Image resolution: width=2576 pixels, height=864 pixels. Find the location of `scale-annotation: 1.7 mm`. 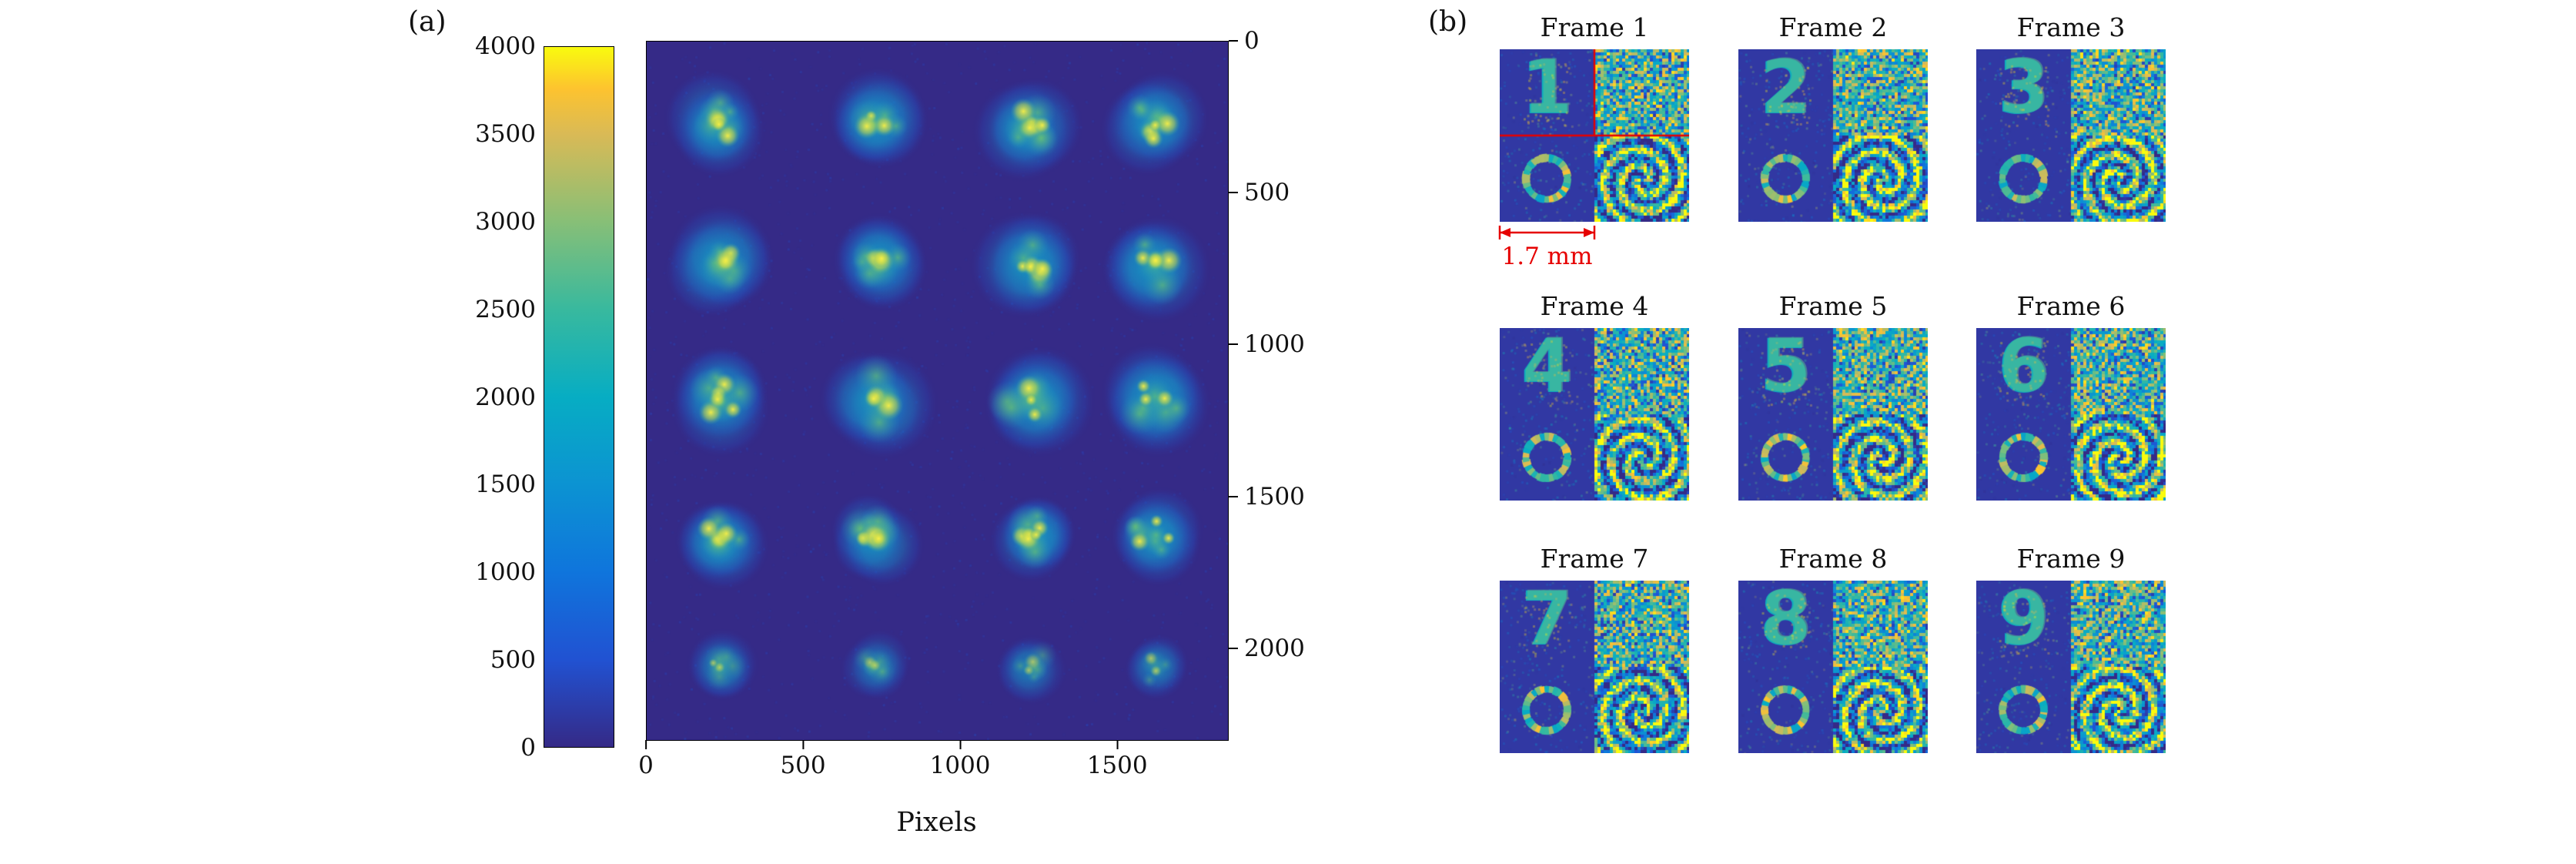

scale-annotation: 1.7 mm is located at coordinates (1547, 247).